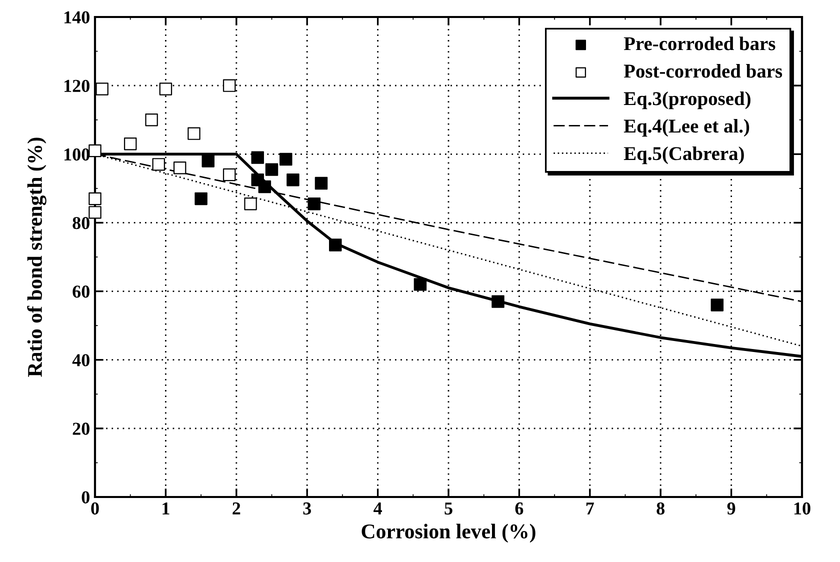 The width and height of the screenshot is (840, 562). What do you see at coordinates (660, 508) in the screenshot?
I see `x-tick-label: 8` at bounding box center [660, 508].